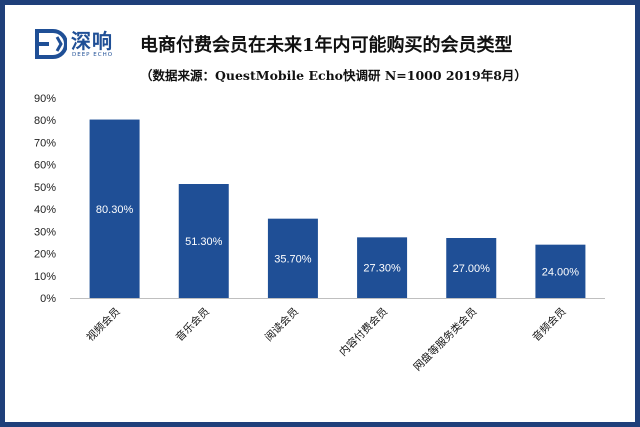 The image size is (640, 427). What do you see at coordinates (45, 255) in the screenshot?
I see `y-tick-label: 20%` at bounding box center [45, 255].